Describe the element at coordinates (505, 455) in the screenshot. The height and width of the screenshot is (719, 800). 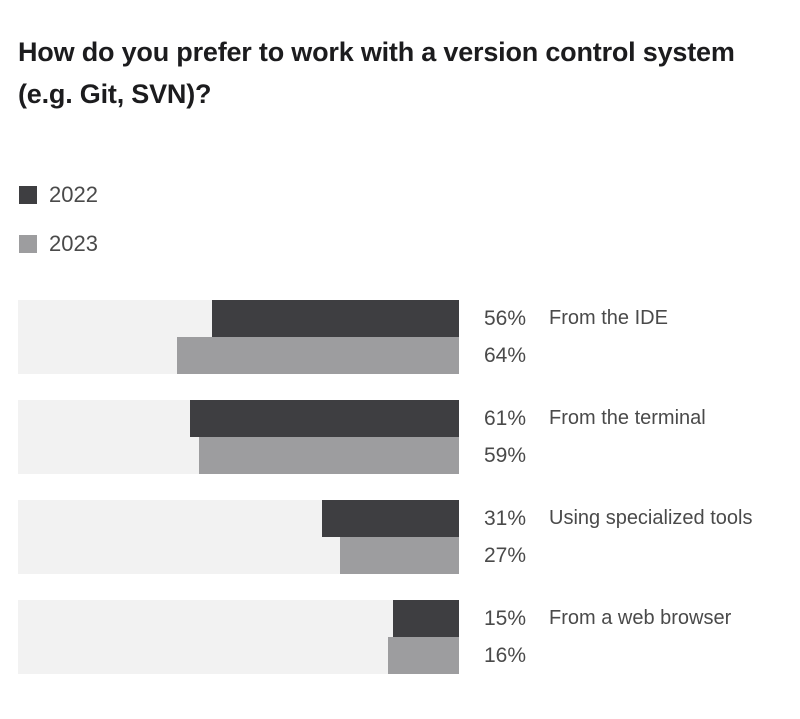
I see `value-label-2023: 59%` at that location.